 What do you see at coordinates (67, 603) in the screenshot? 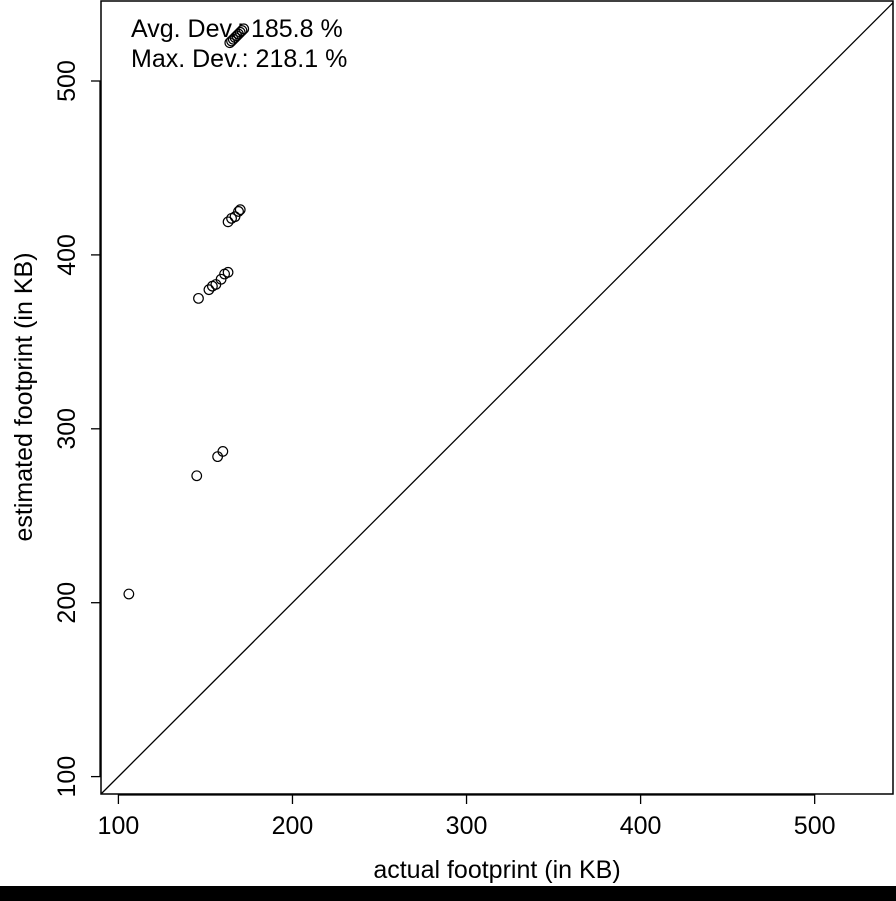
I see `y-tick-label: 200` at bounding box center [67, 603].